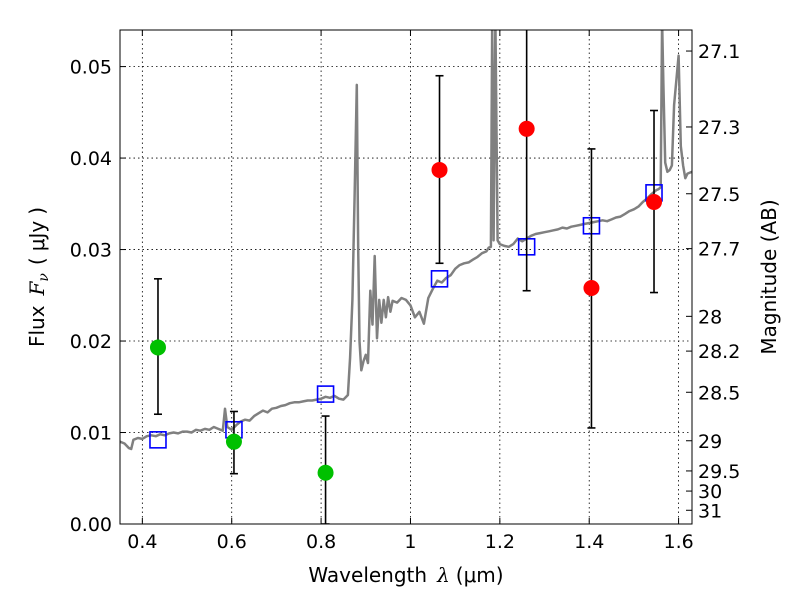  Describe the element at coordinates (91, 342) in the screenshot. I see `y-tick-label: 0.02` at that location.